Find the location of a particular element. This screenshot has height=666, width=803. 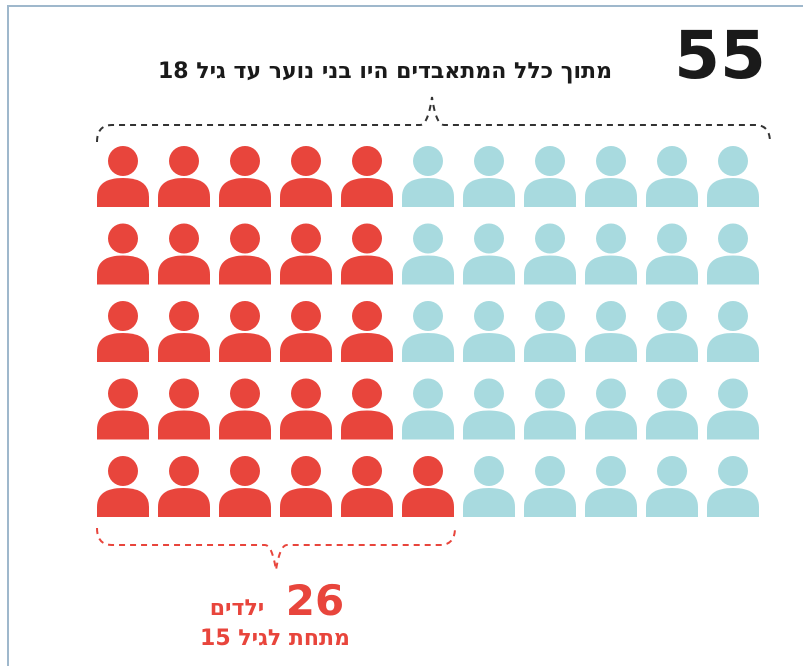

highlight-number: 26 is located at coordinates (315, 600).